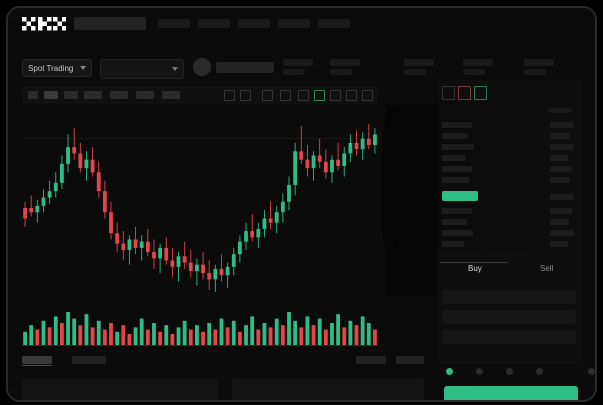  What do you see at coordinates (245, 67) in the screenshot?
I see `pair-price-label` at bounding box center [245, 67].